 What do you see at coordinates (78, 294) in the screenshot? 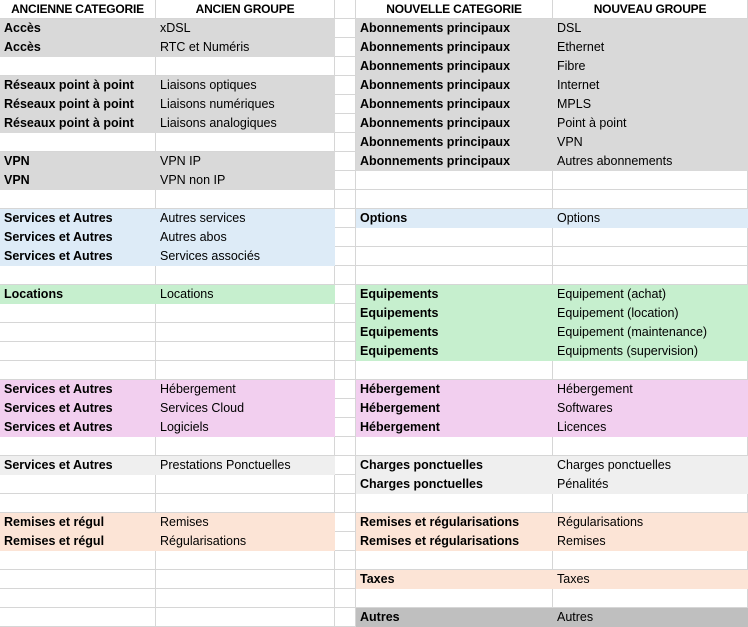
I see `old-category-cell: Locations` at bounding box center [78, 294].